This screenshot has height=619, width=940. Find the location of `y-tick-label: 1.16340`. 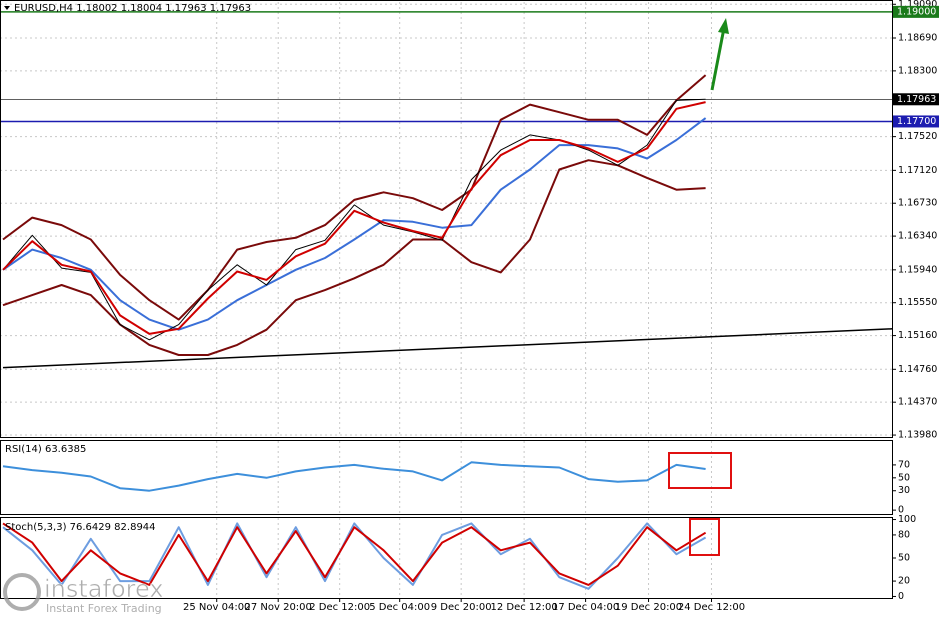

y-tick-label: 1.16340 is located at coordinates (917, 236).